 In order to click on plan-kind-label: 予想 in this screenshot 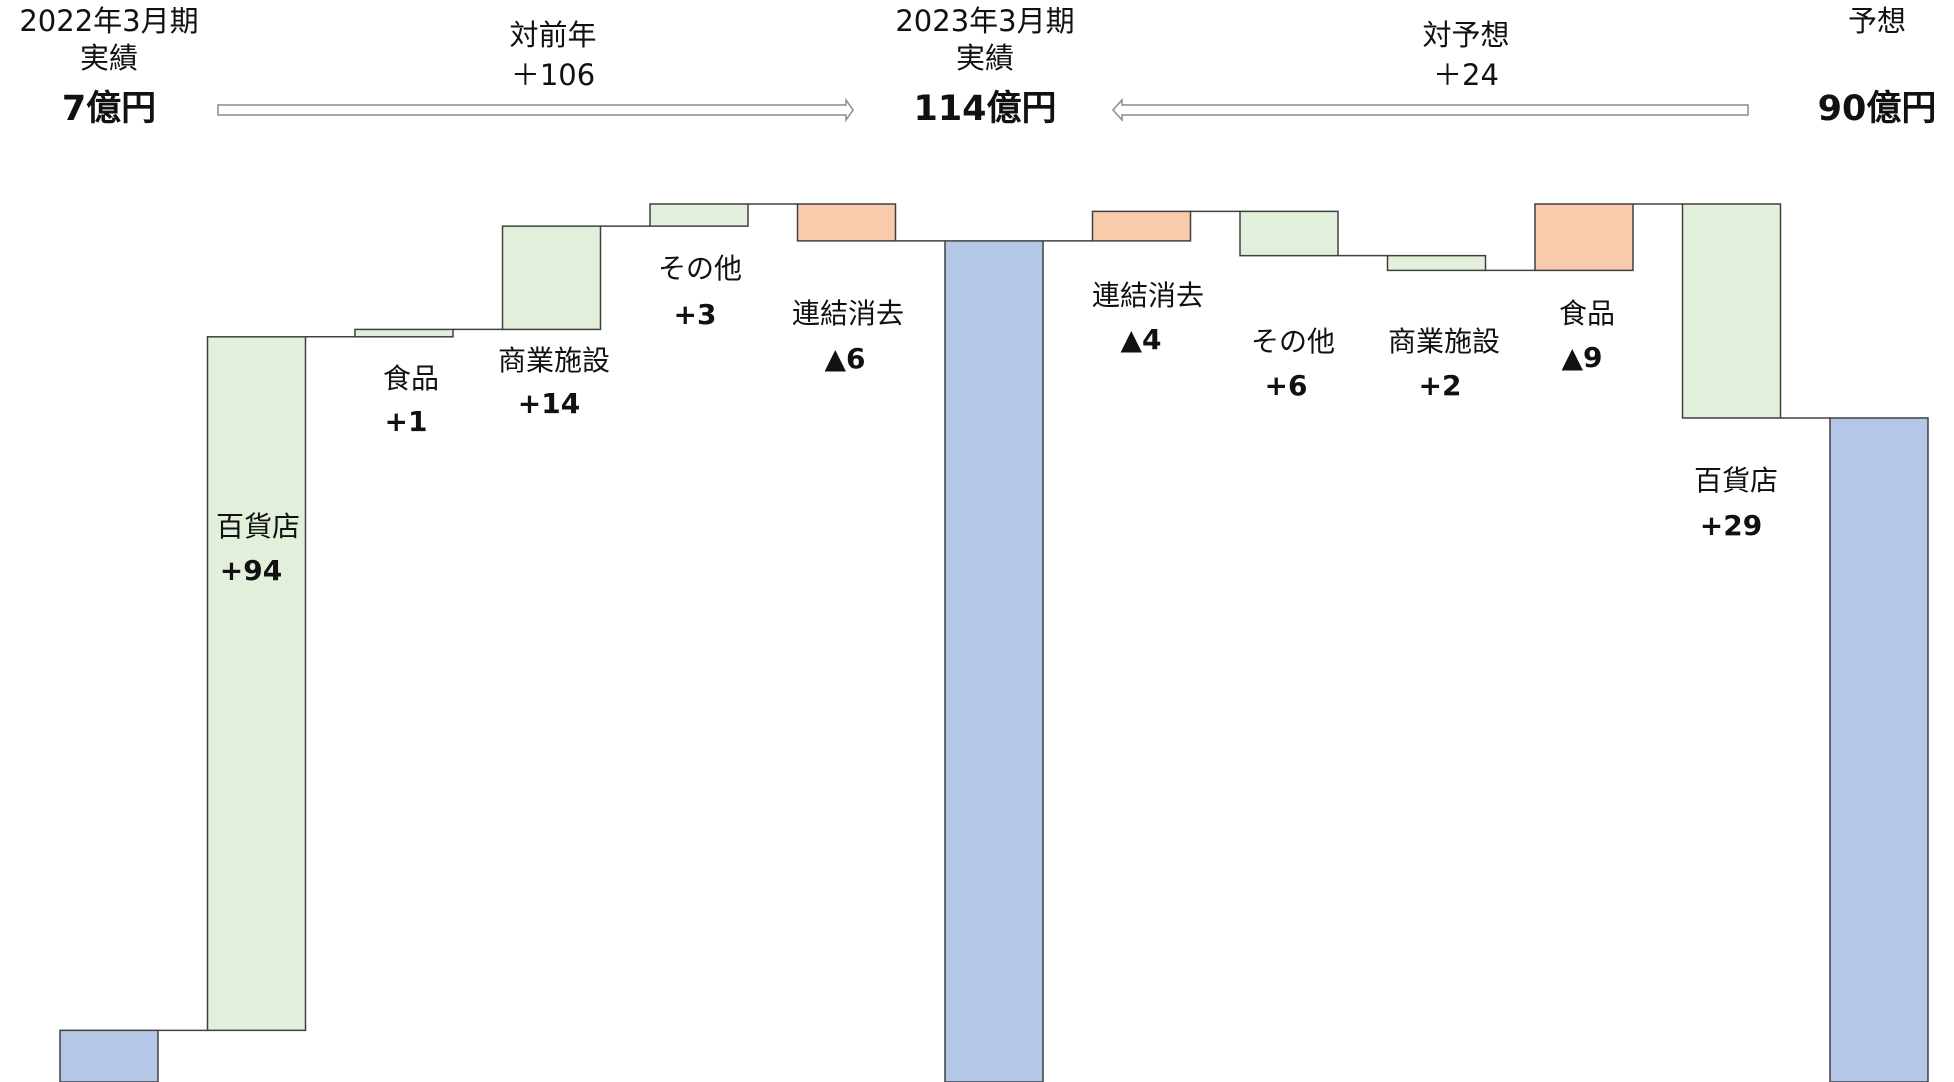, I will do `click(1876, 21)`.